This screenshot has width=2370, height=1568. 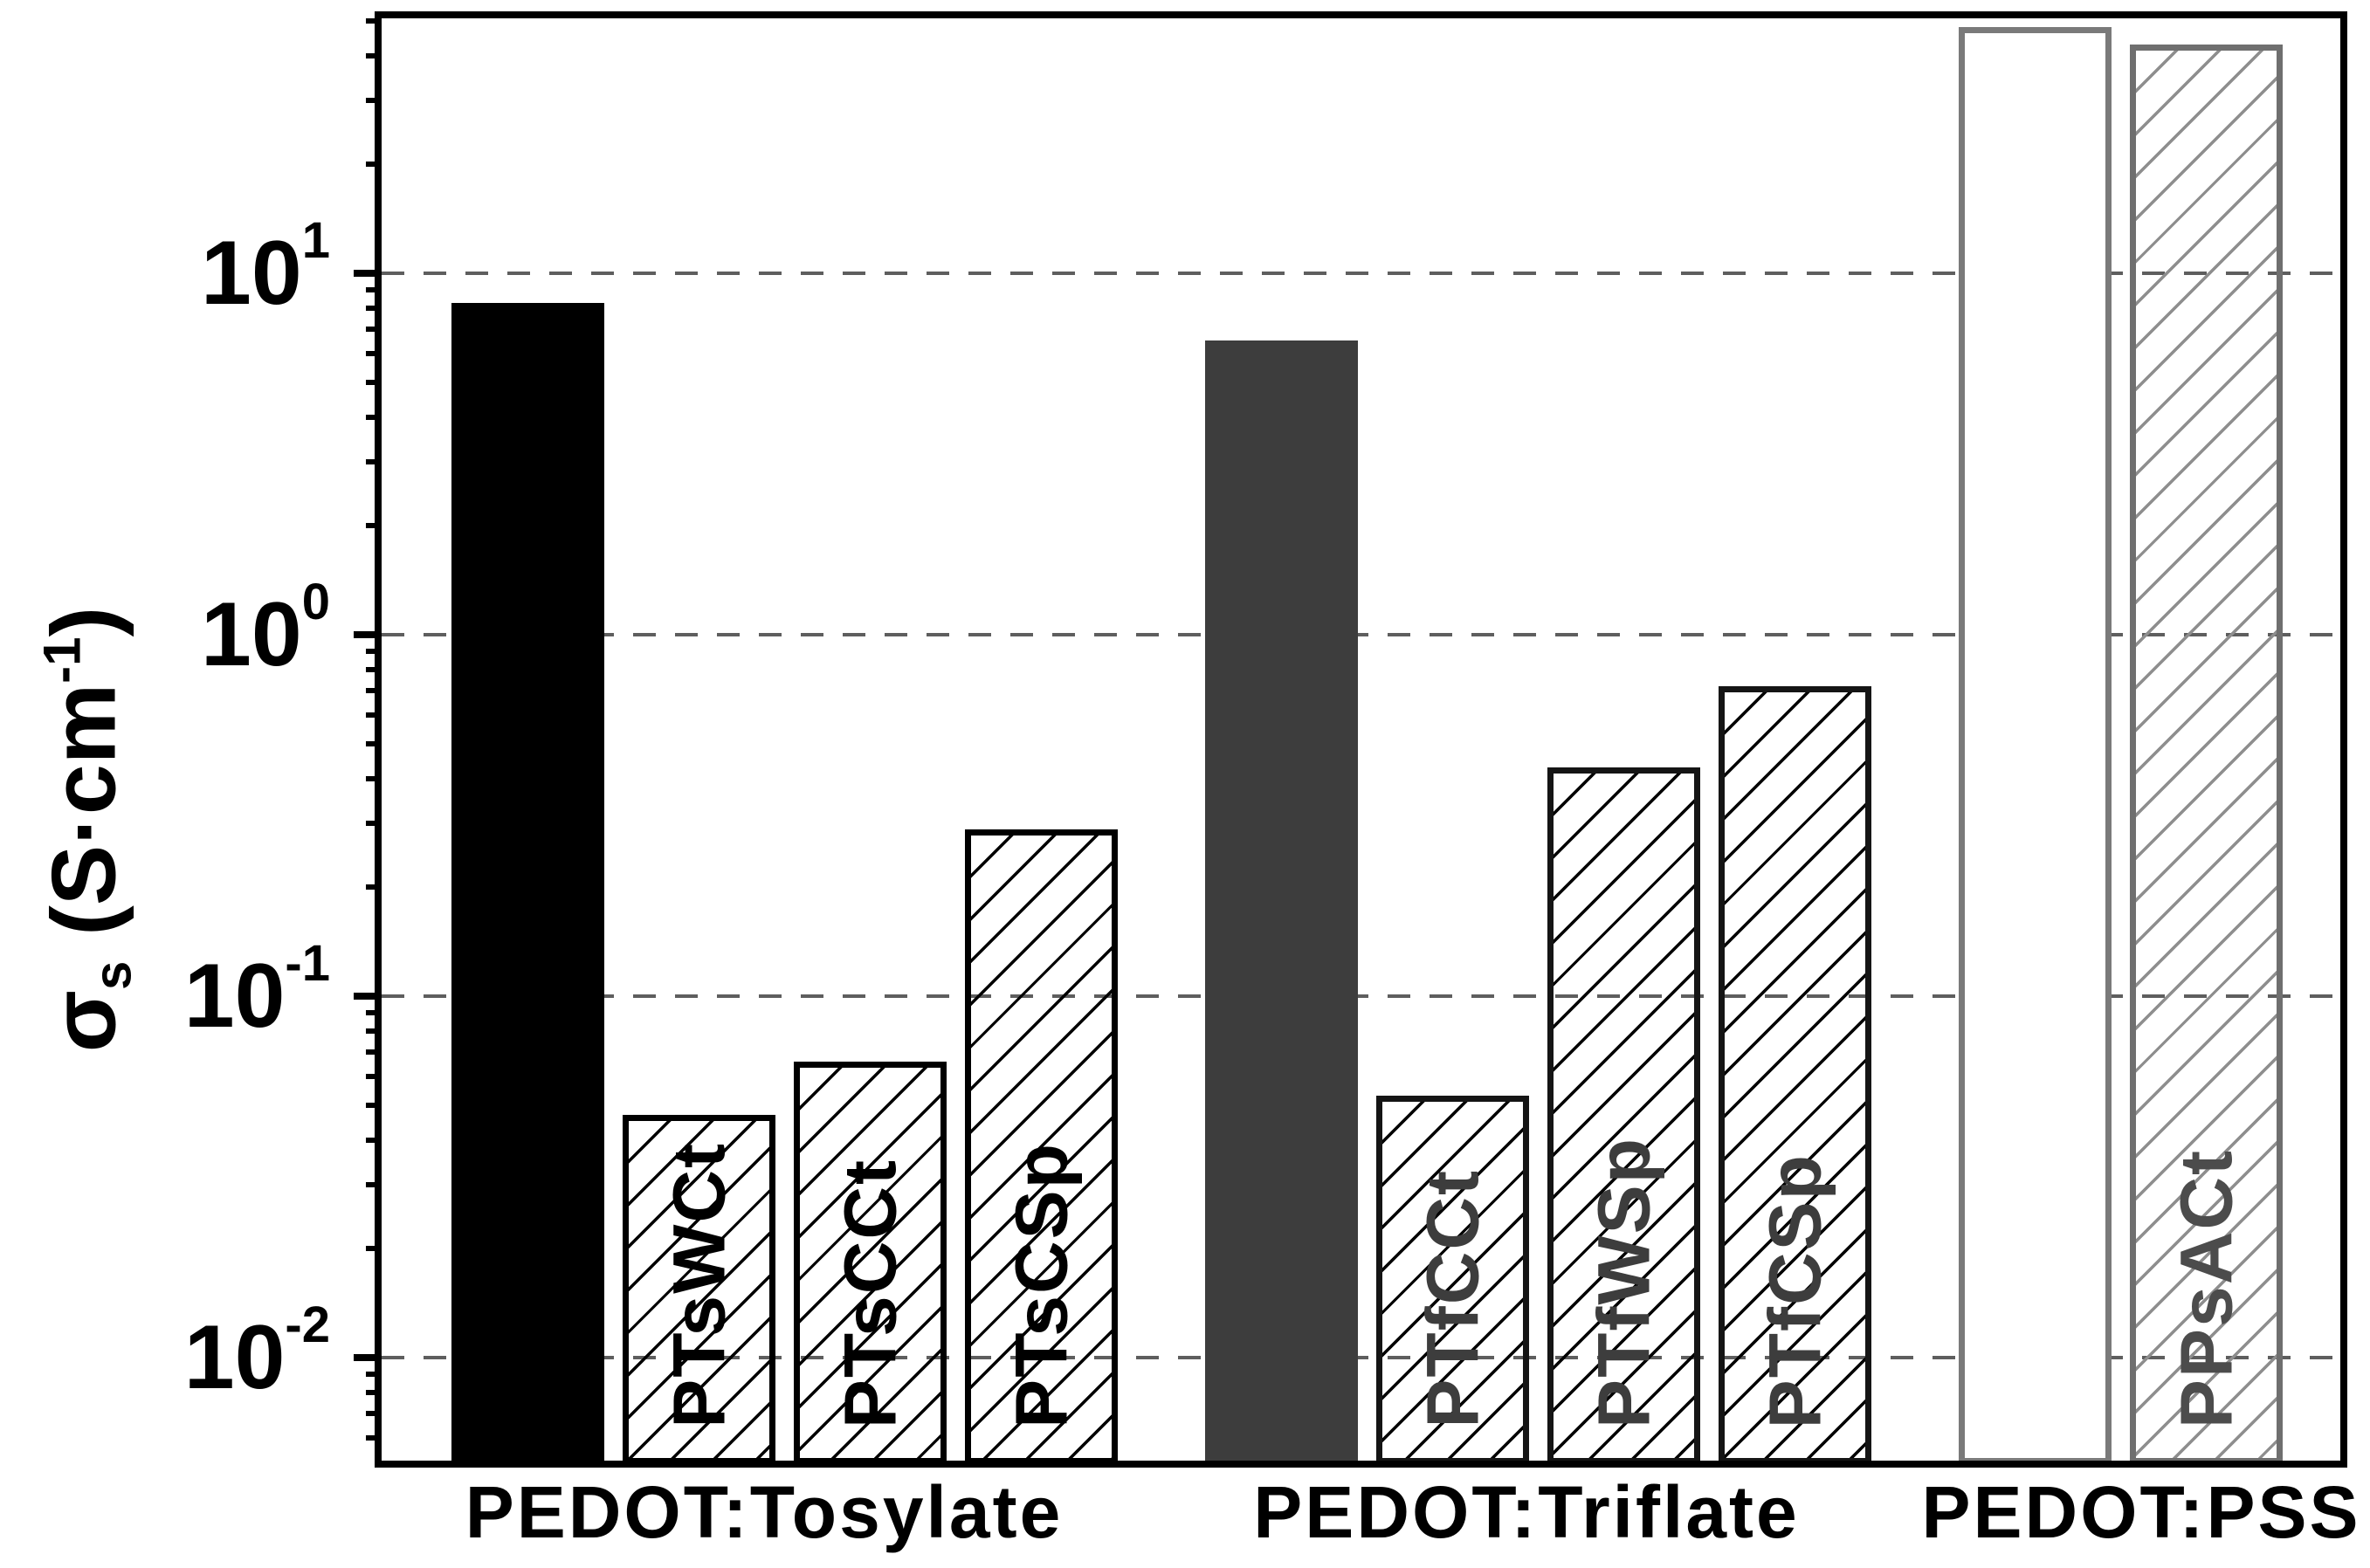 I want to click on bar-label: PPsACt, so click(x=2206, y=1288).